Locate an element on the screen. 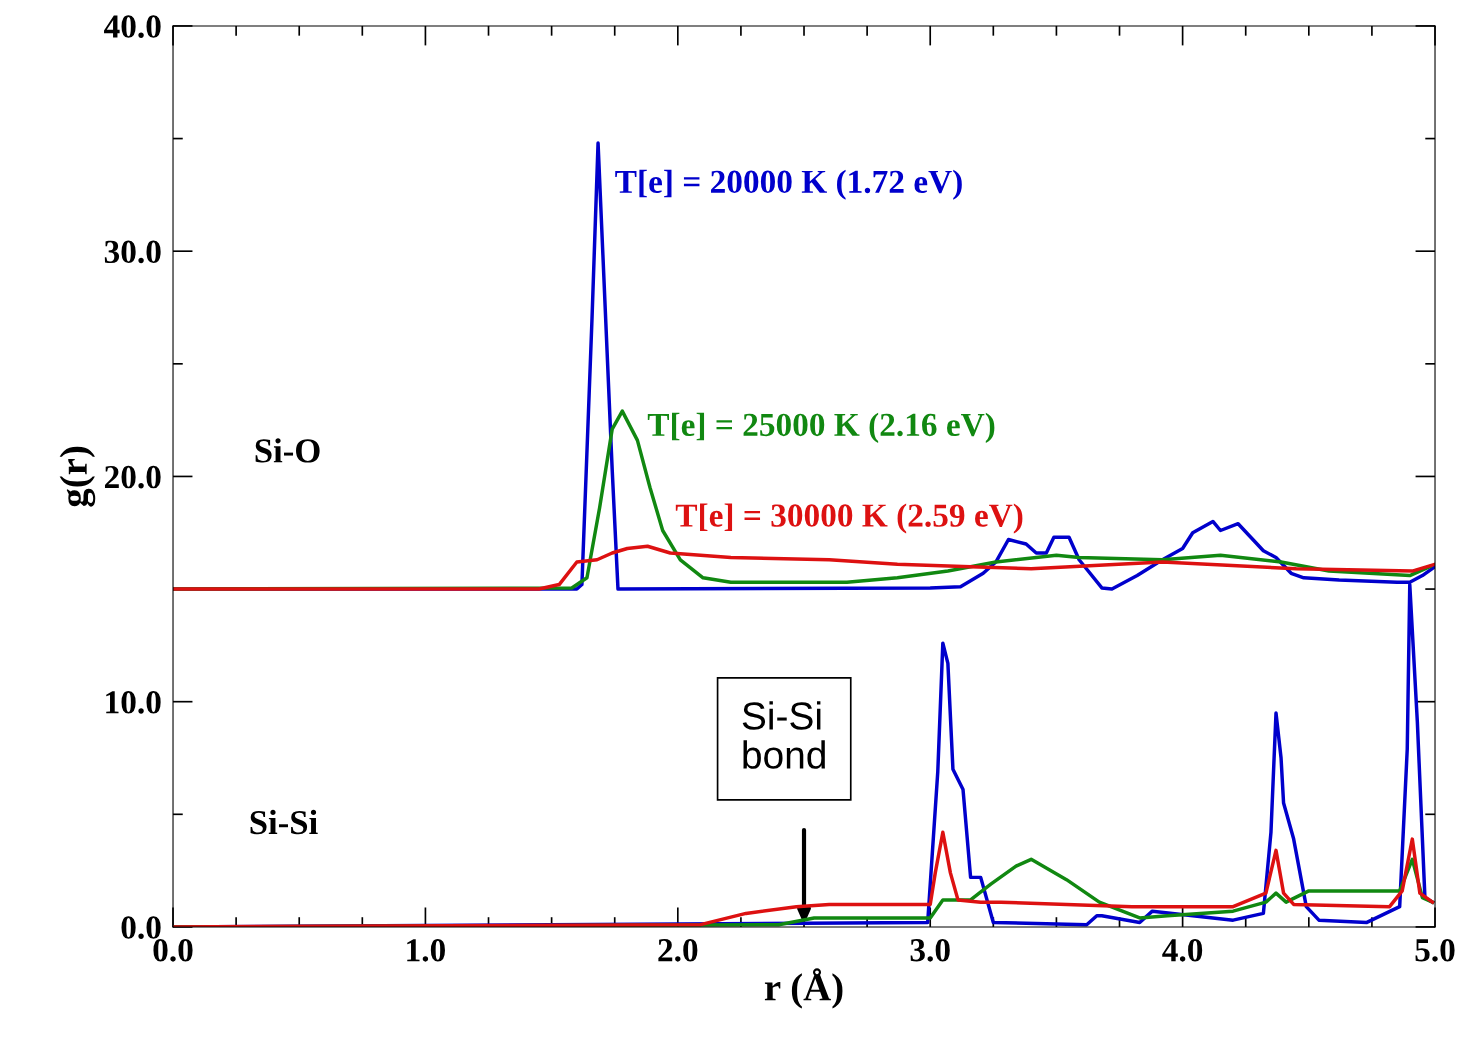 This screenshot has height=1038, width=1470. y-tick-label: 0.0 is located at coordinates (141, 927).